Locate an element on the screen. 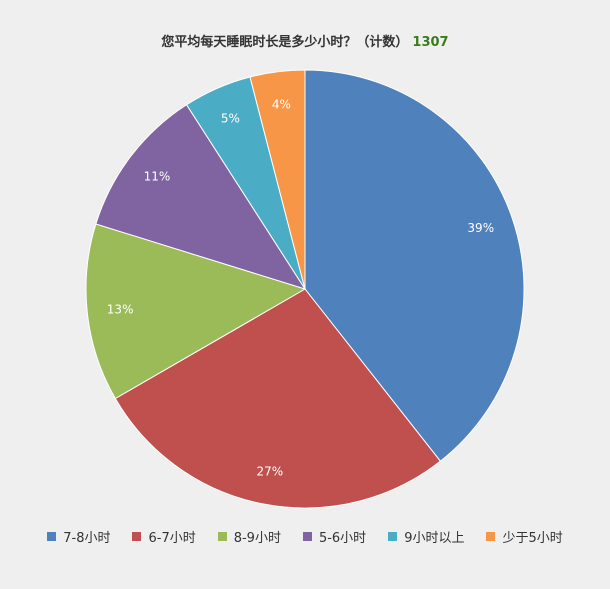 Image resolution: width=610 pixels, height=589 pixels. pie-slice-label-0: 39% is located at coordinates (480, 228).